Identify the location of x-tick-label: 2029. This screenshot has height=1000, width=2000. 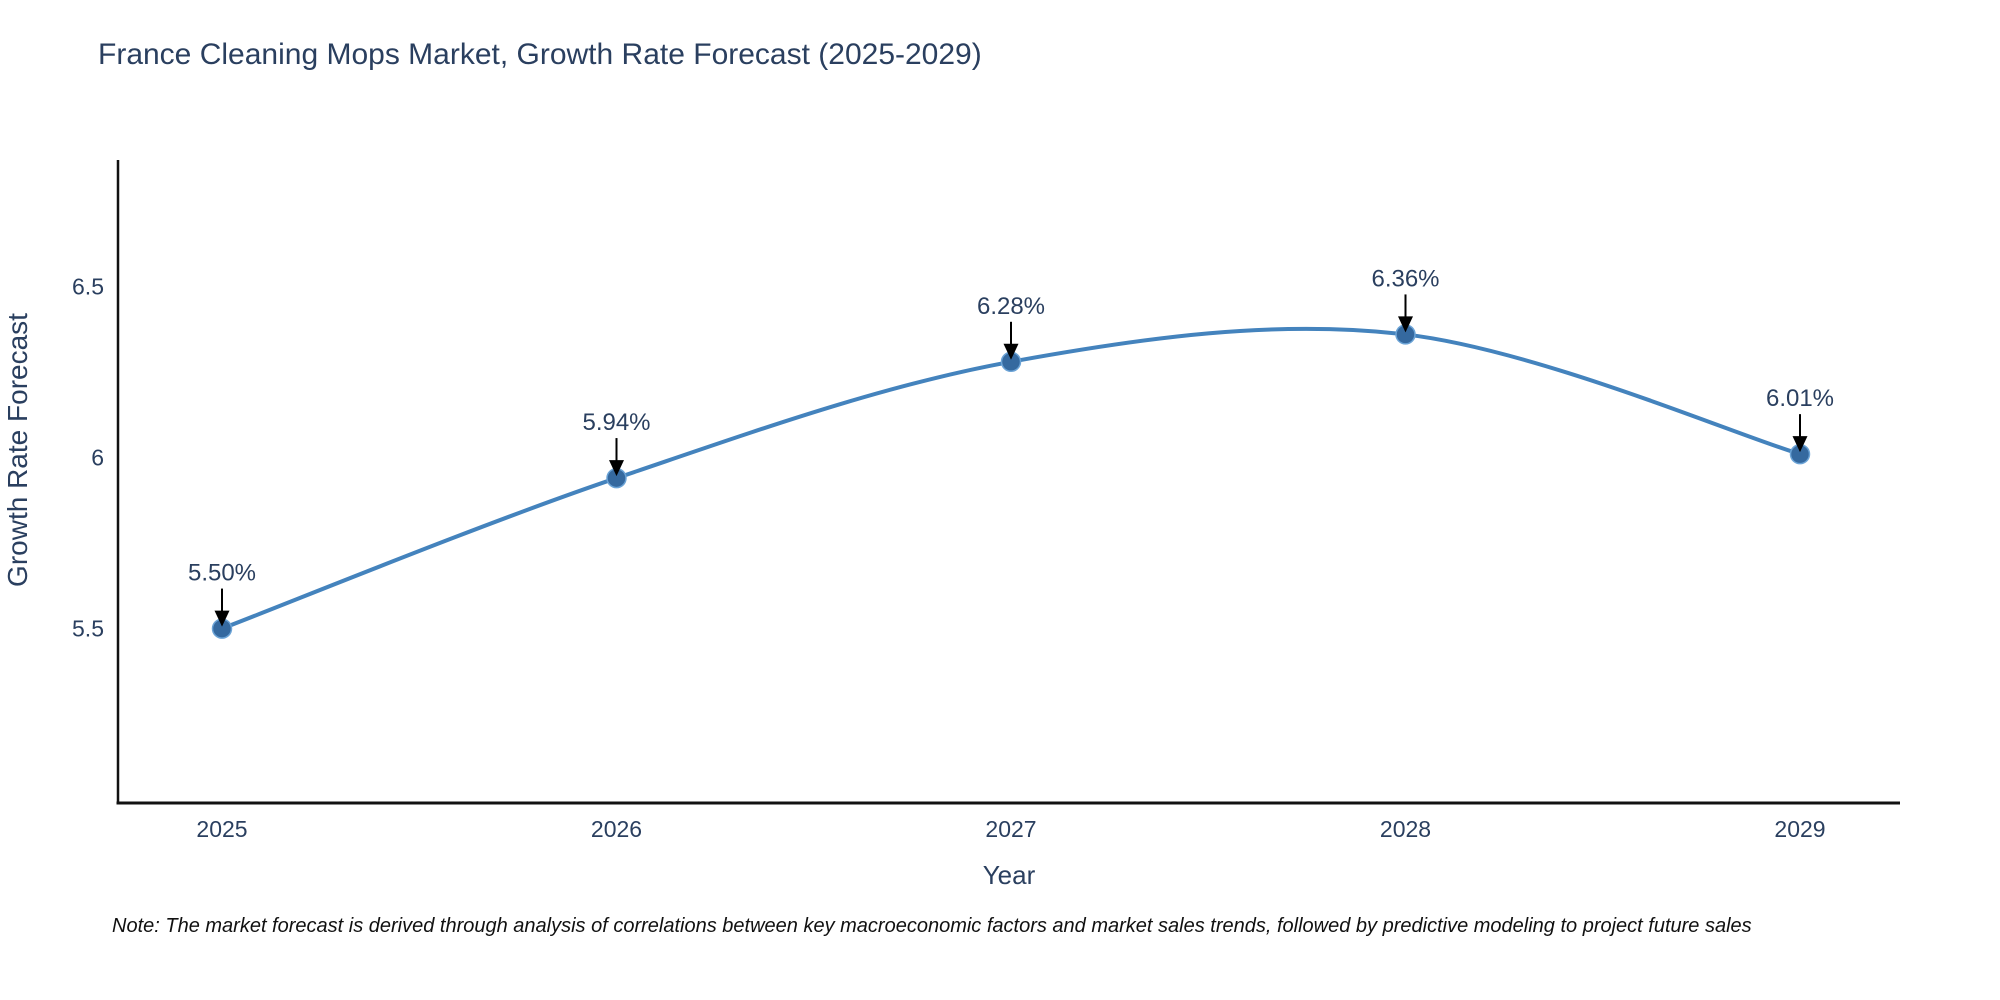
(1799, 829).